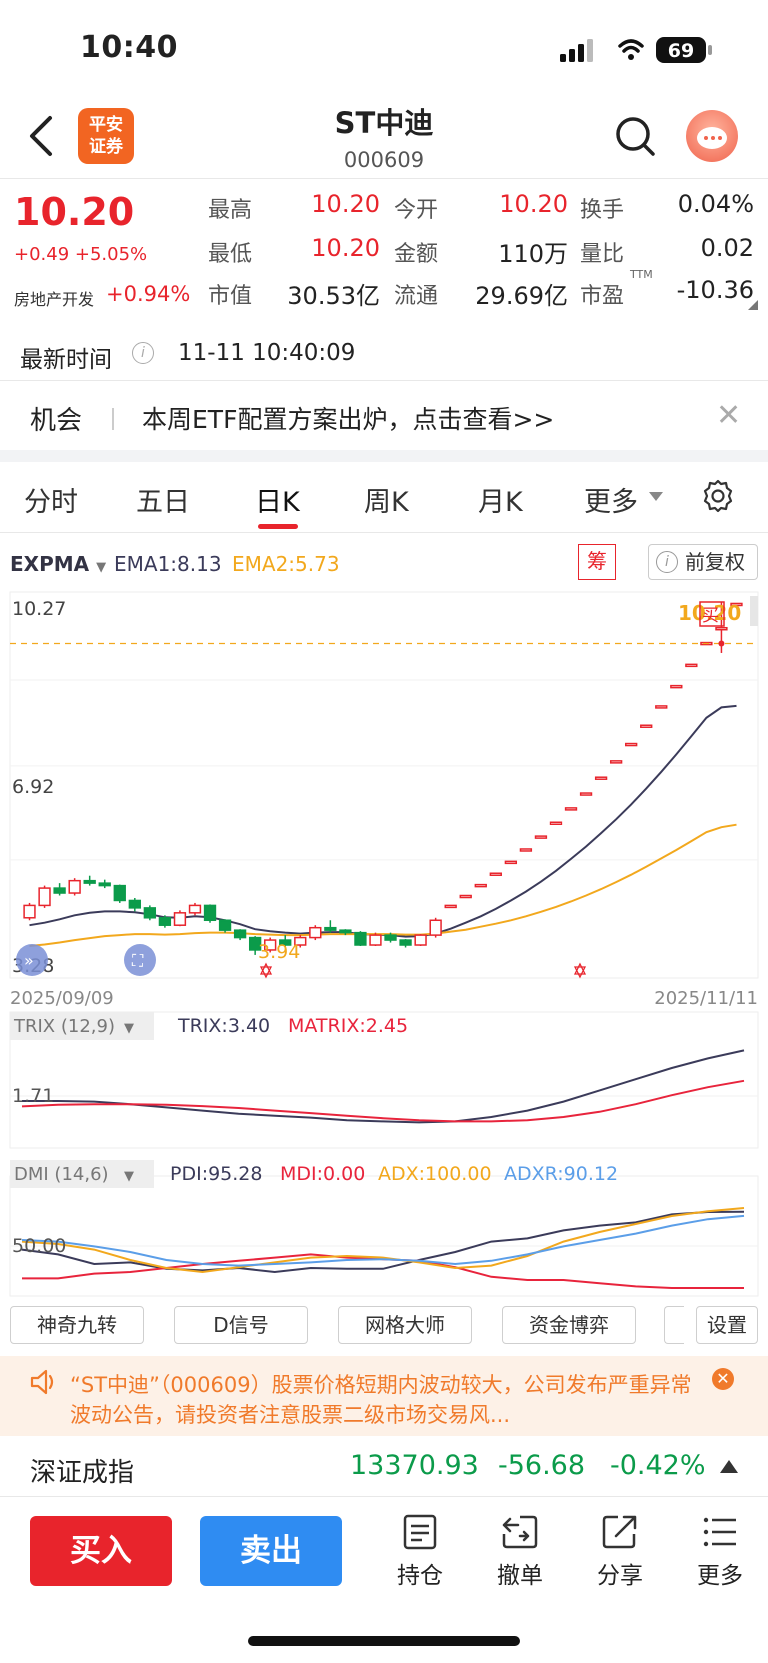  I want to click on sub-y-label: 50.00, so click(39, 1246).